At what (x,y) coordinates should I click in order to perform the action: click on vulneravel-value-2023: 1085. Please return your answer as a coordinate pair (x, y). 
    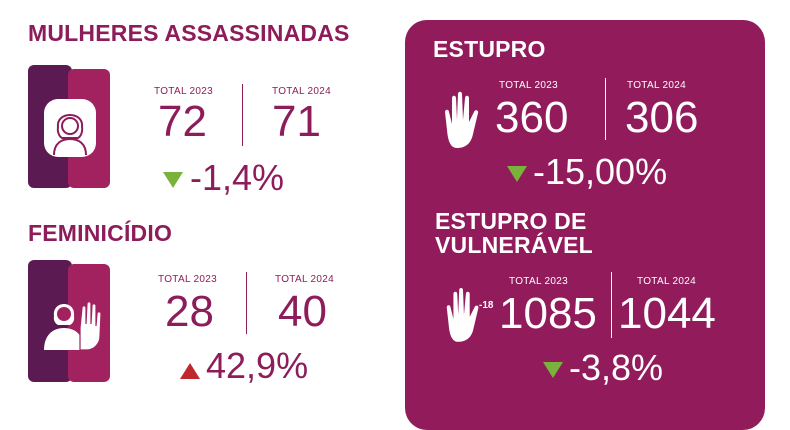
    Looking at the image, I should click on (548, 313).